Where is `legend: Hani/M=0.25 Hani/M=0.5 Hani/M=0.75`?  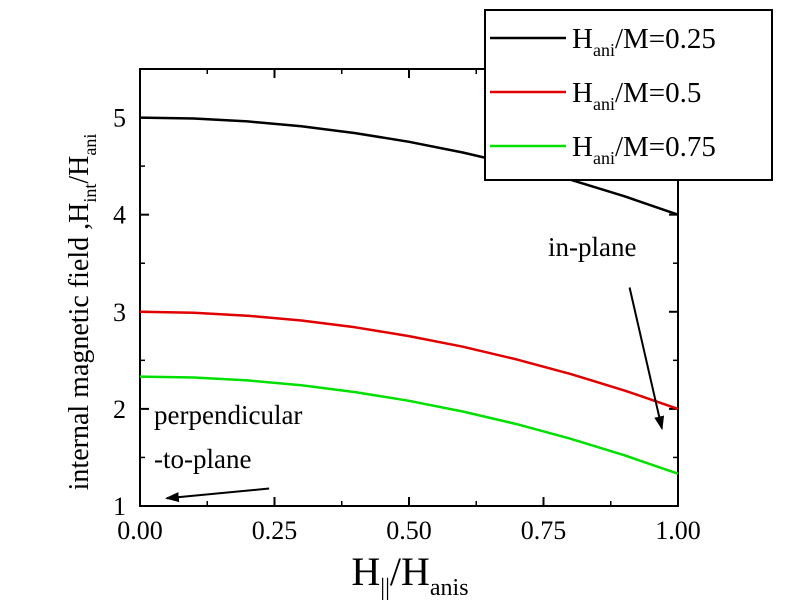
legend: Hani/M=0.25 Hani/M=0.5 Hani/M=0.75 is located at coordinates (628, 95).